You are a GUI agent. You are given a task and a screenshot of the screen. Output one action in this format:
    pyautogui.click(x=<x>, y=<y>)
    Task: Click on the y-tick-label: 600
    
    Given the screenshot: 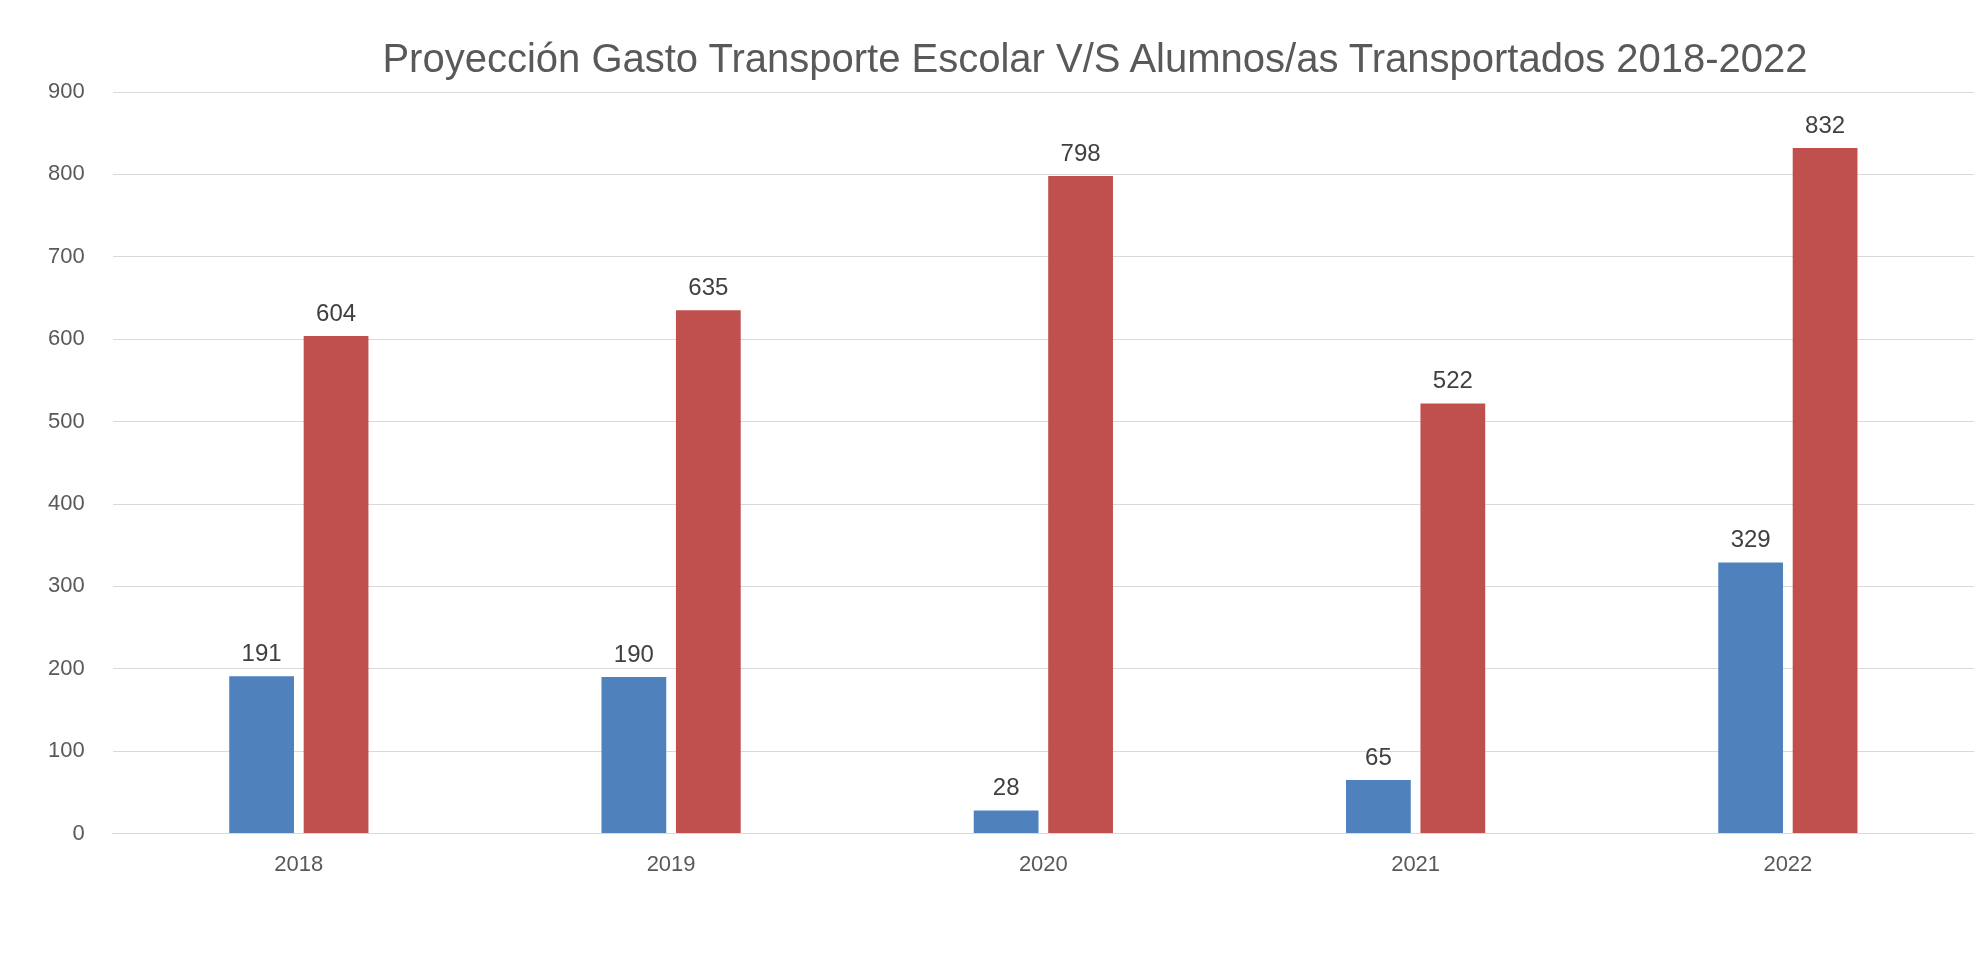 What is the action you would take?
    pyautogui.click(x=66, y=338)
    